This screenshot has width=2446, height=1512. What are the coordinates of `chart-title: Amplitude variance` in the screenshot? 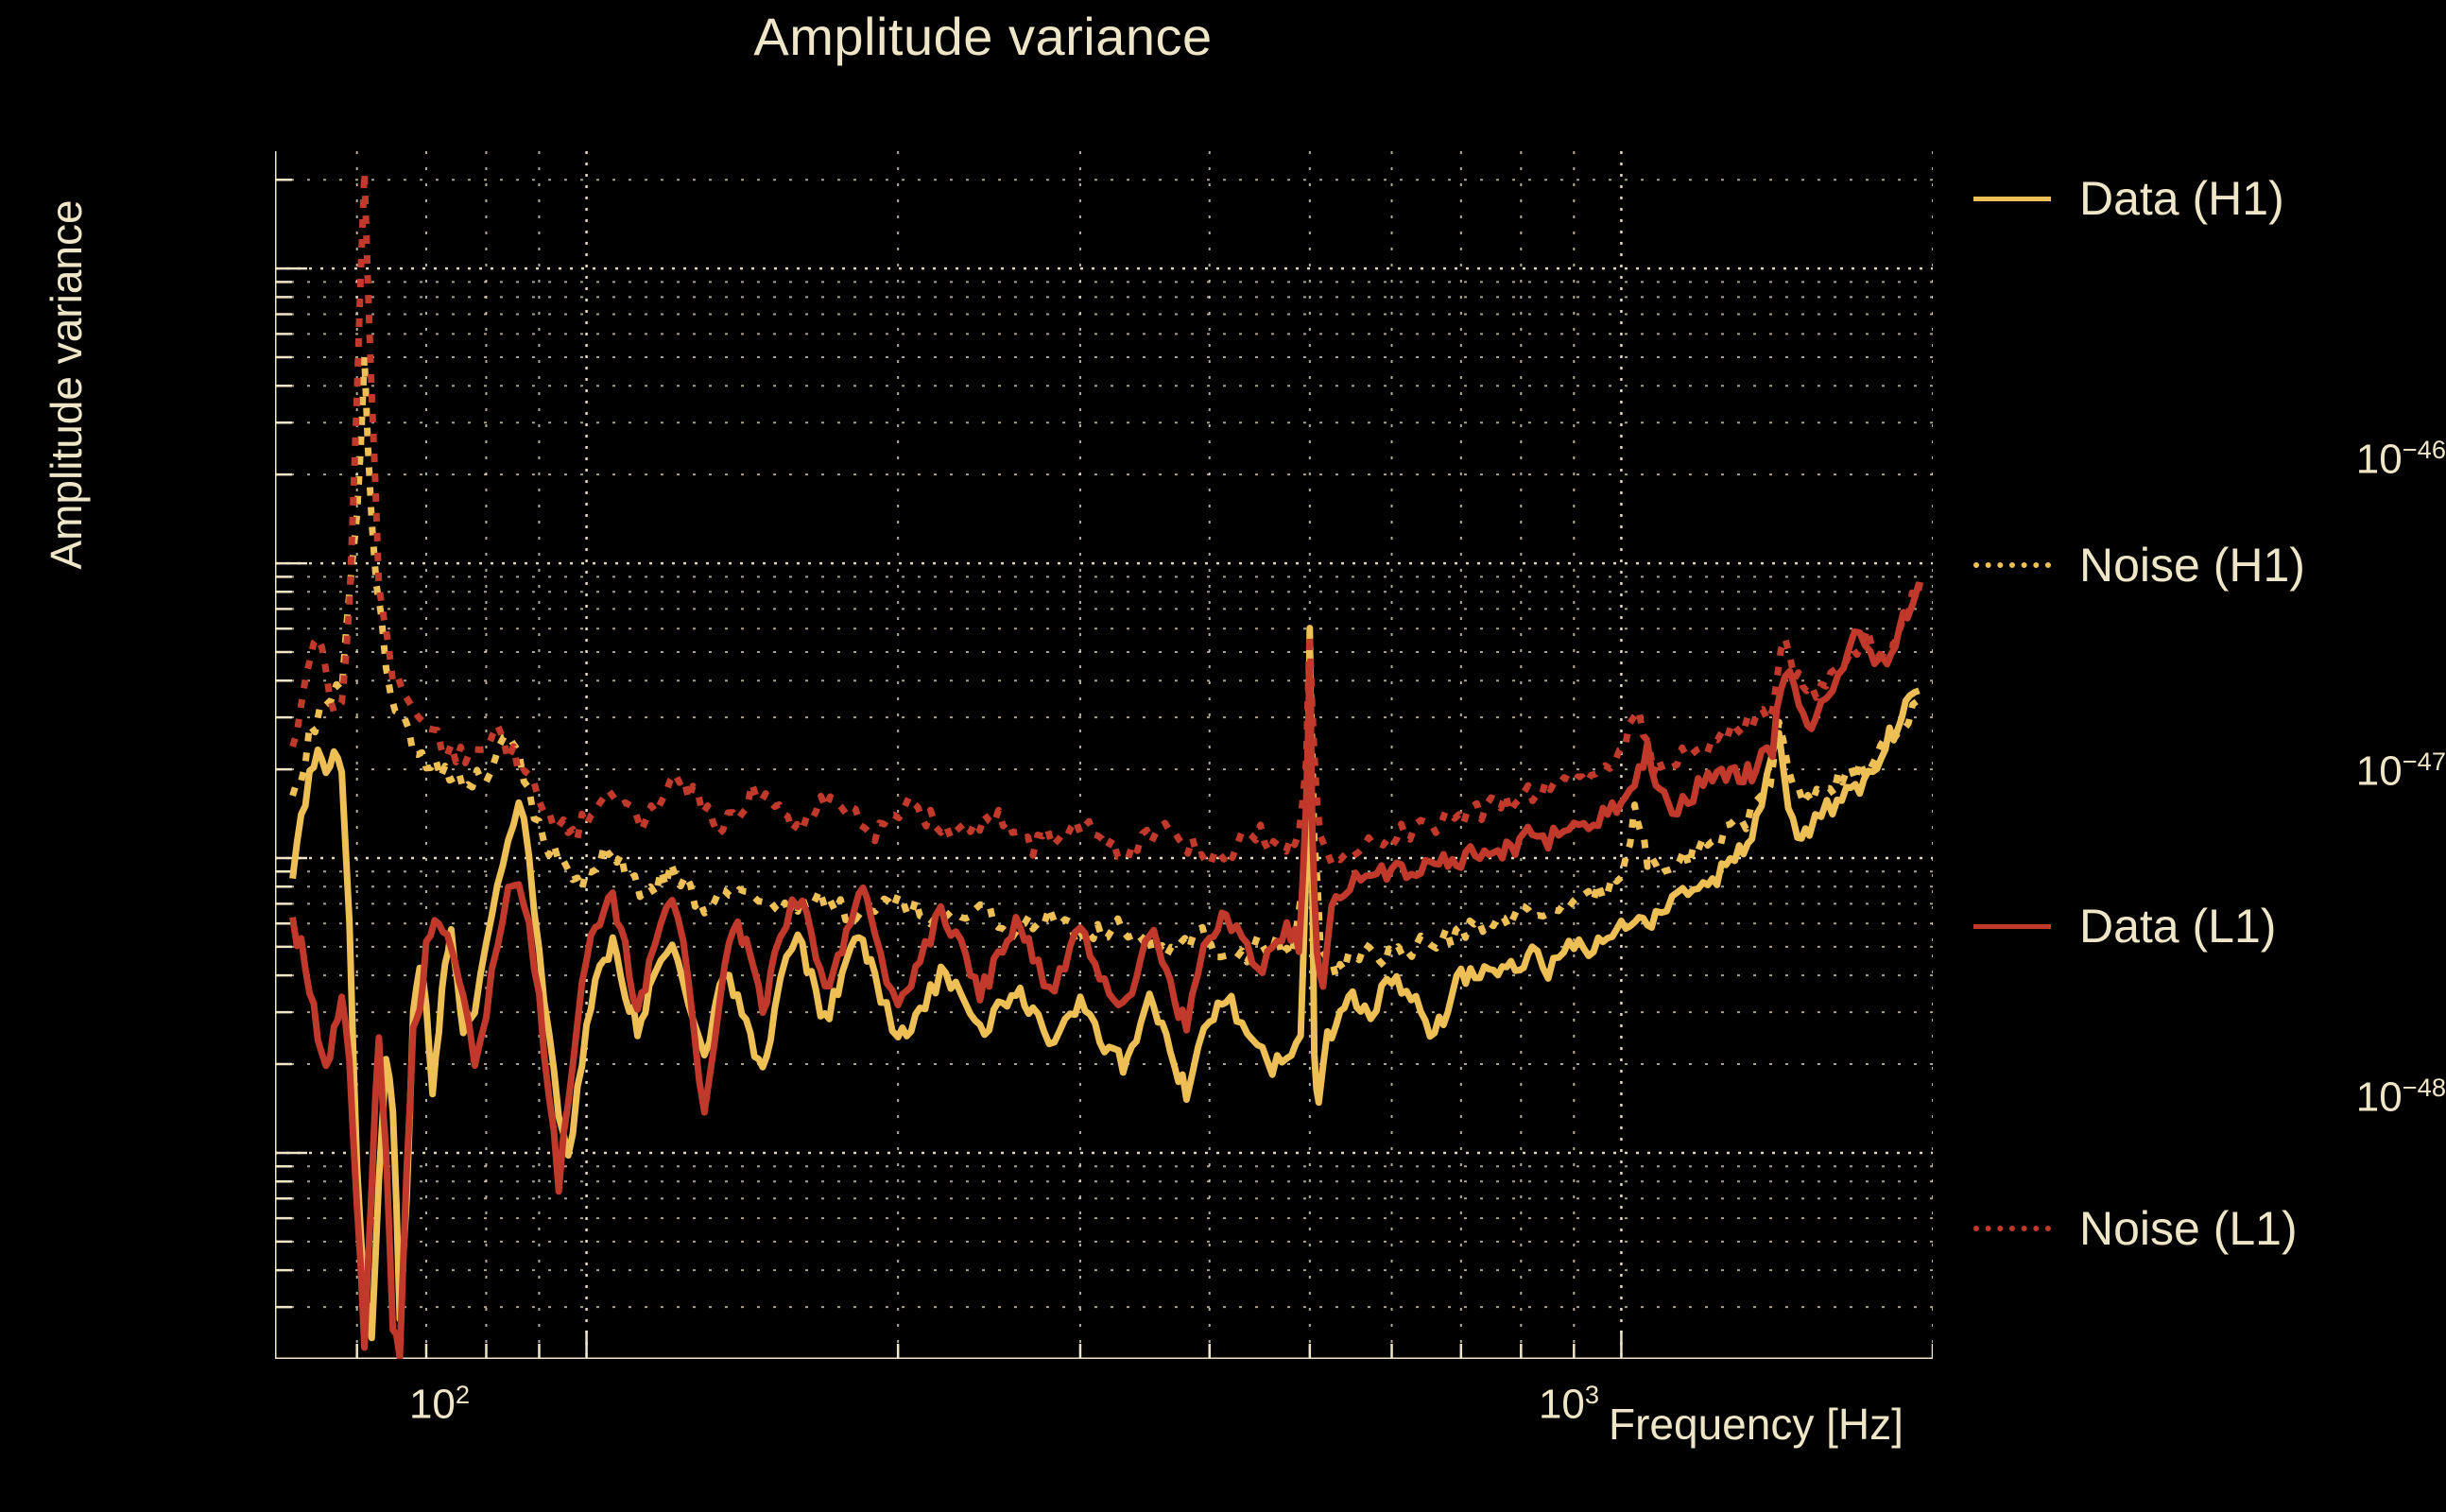 It's located at (983, 36).